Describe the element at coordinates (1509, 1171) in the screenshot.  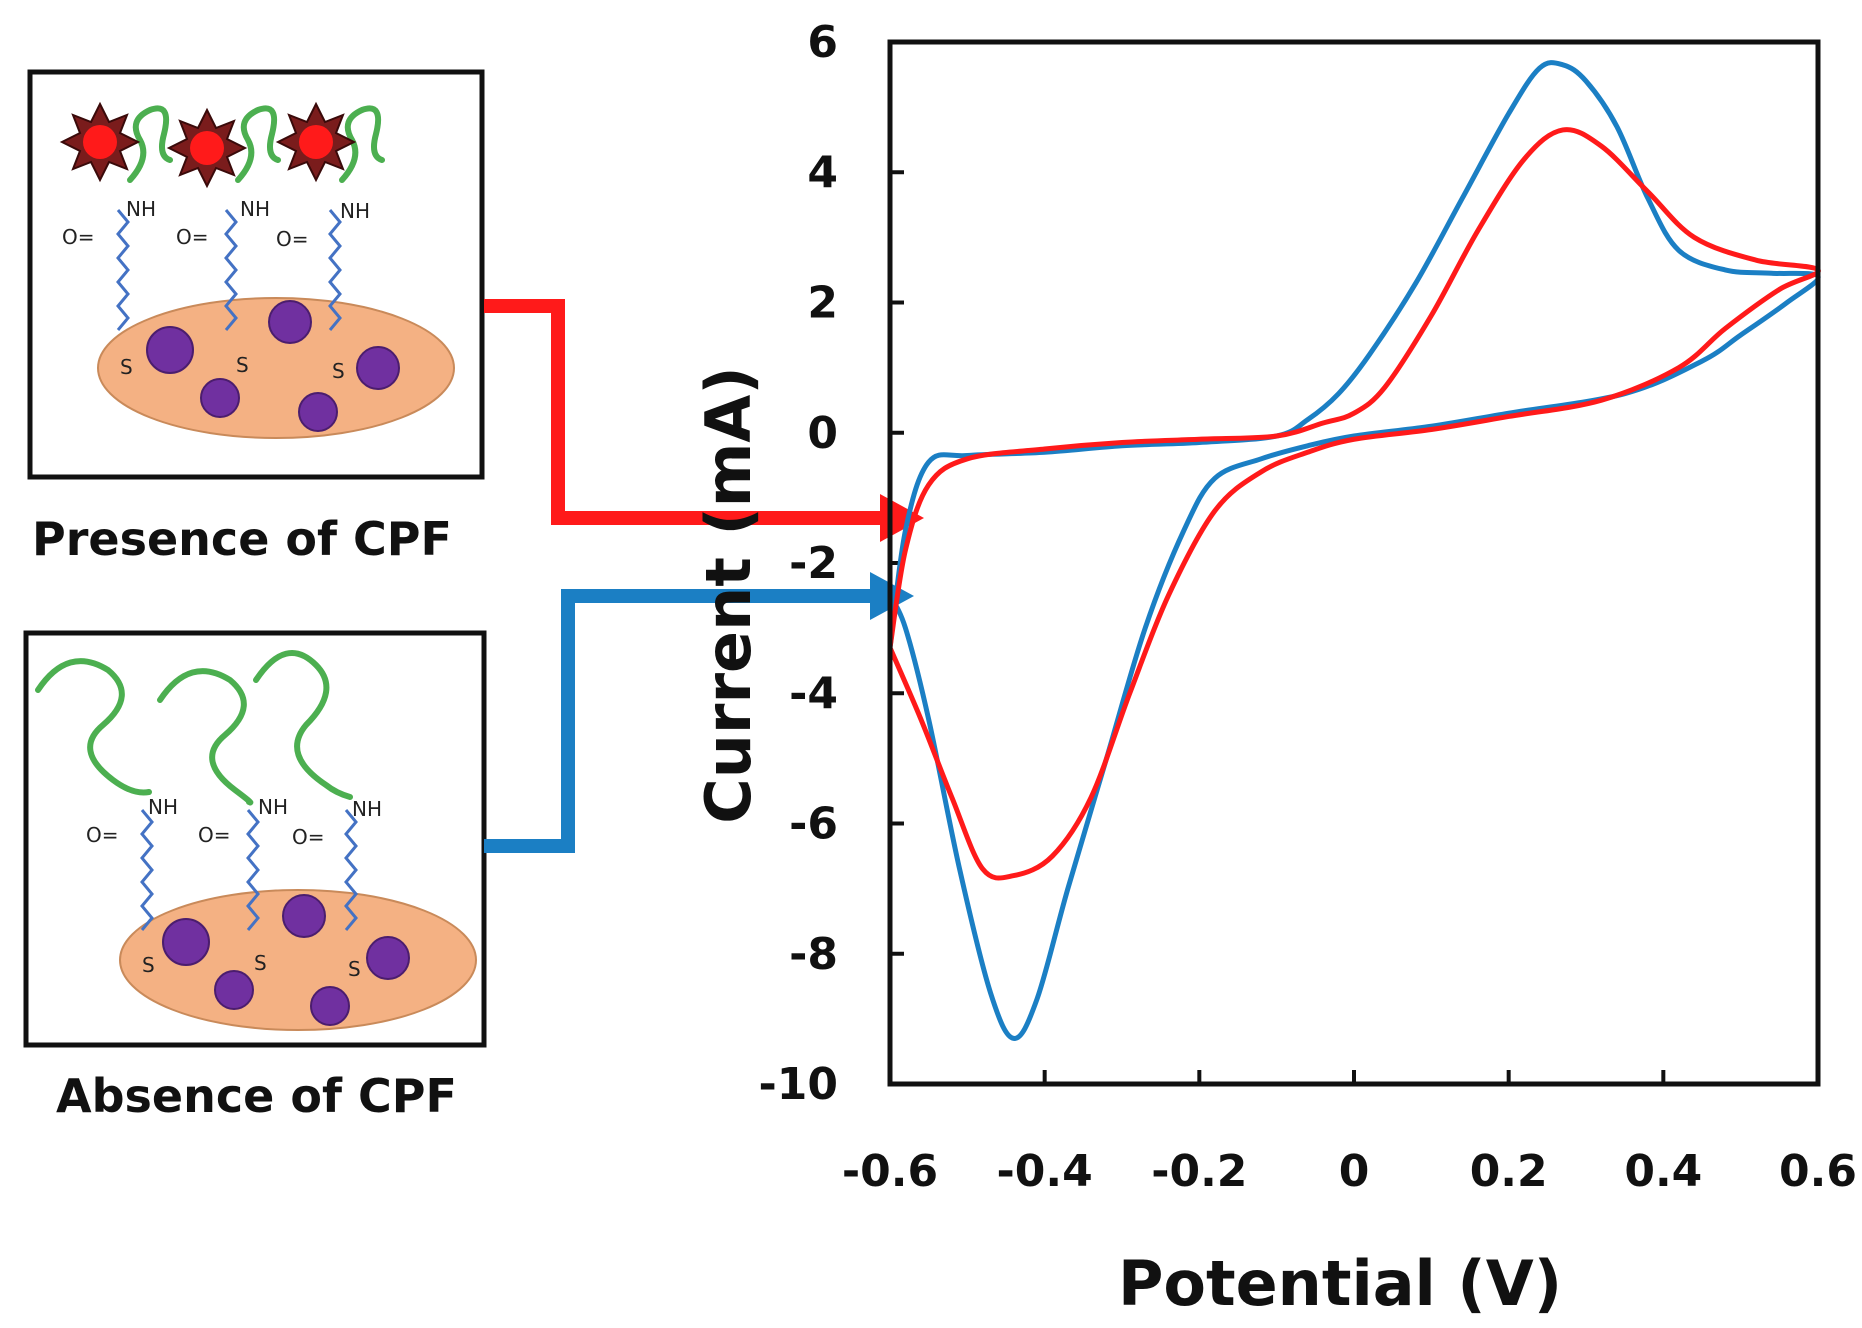
I see `x-tick-label: 0.2` at that location.